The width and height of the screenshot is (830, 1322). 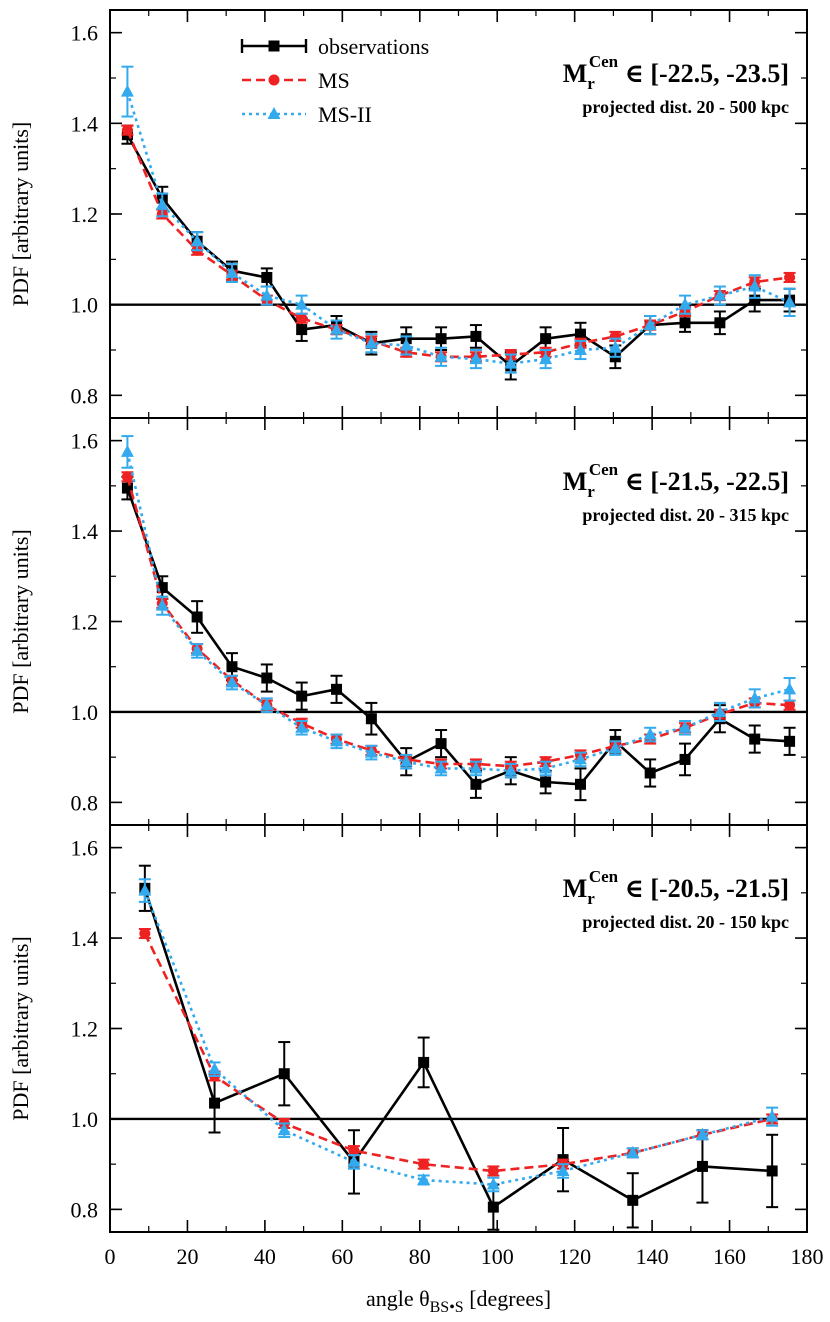 What do you see at coordinates (729, 1256) in the screenshot?
I see `x-tick-label: 160` at bounding box center [729, 1256].